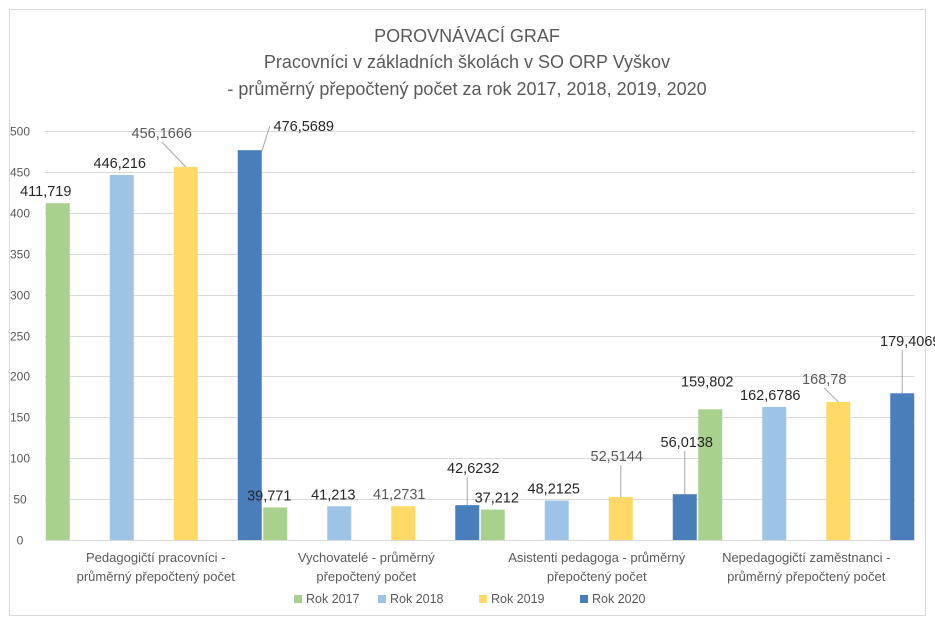 This screenshot has width=935, height=626. Describe the element at coordinates (20, 214) in the screenshot. I see `y-tick-label: 400` at that location.